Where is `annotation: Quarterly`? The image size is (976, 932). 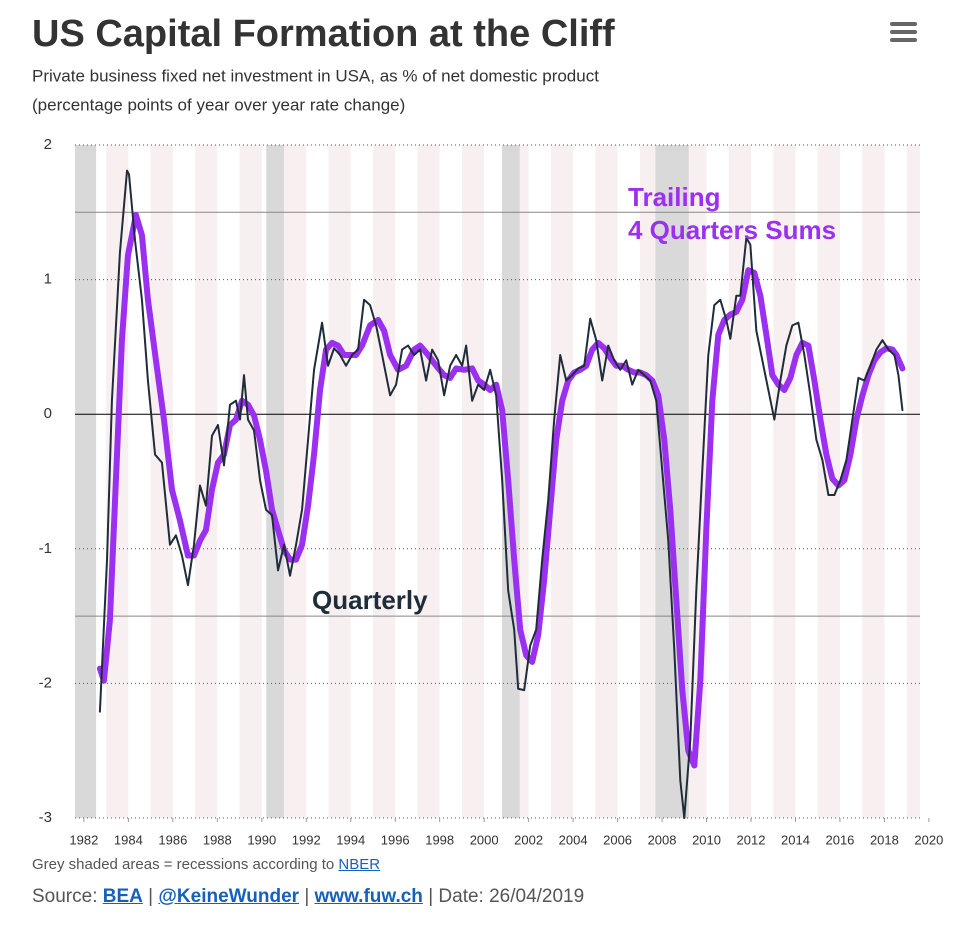 annotation: Quarterly is located at coordinates (370, 600).